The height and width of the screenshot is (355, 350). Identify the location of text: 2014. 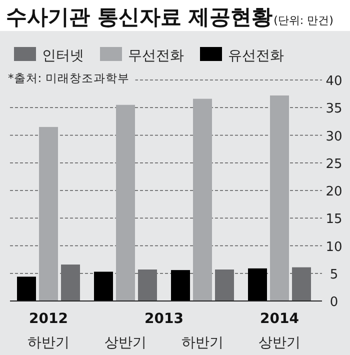
(280, 319).